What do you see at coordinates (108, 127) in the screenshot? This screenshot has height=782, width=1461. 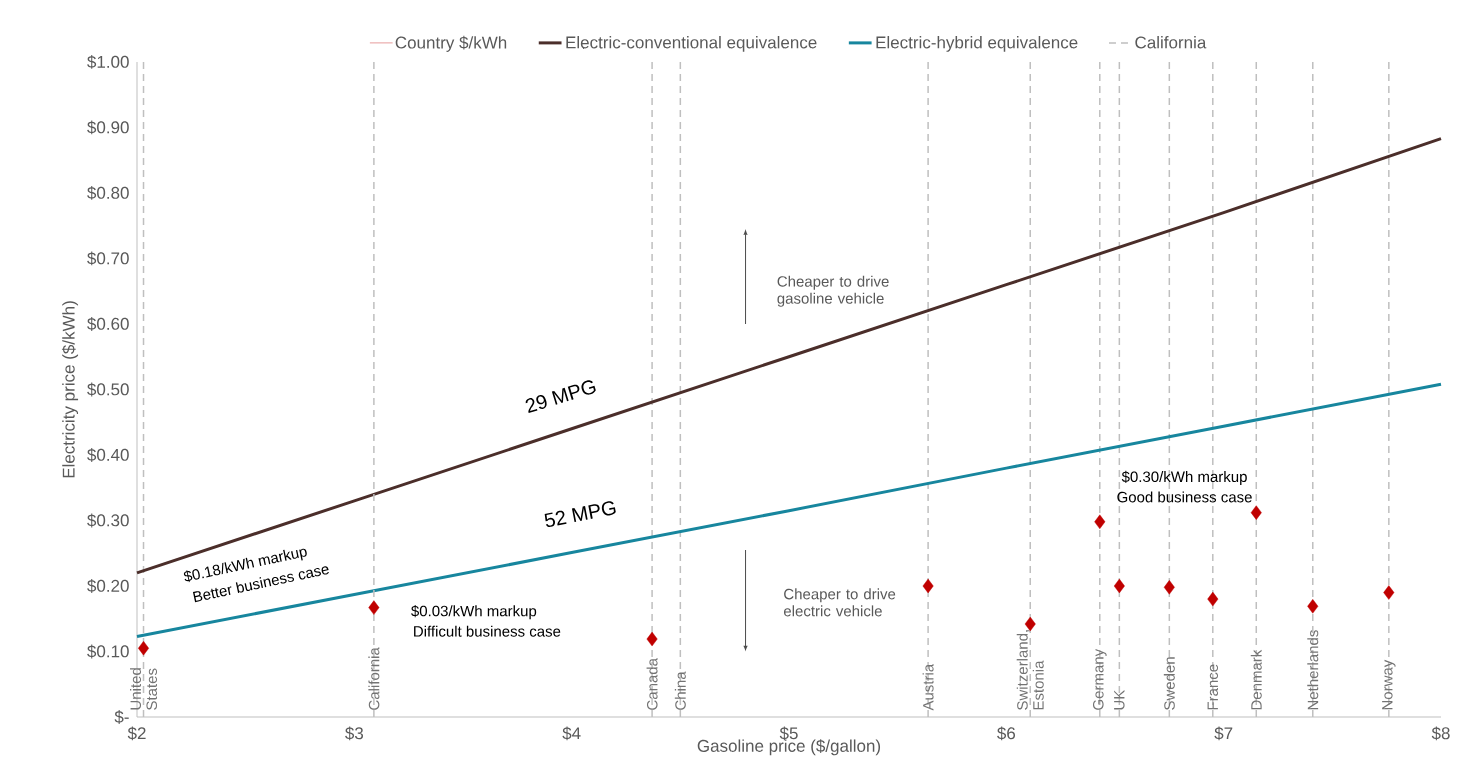 I see `y-tick-label: $0.90` at bounding box center [108, 127].